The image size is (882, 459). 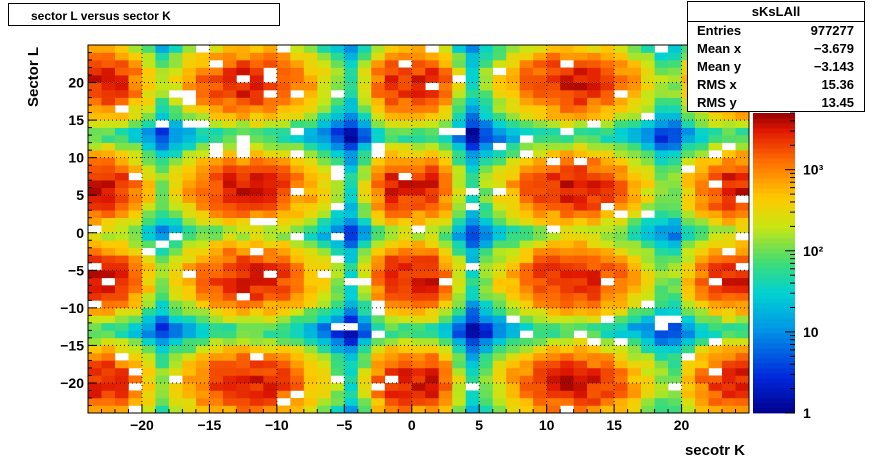 What do you see at coordinates (33, 77) in the screenshot?
I see `y-axis-title: Sector L` at bounding box center [33, 77].